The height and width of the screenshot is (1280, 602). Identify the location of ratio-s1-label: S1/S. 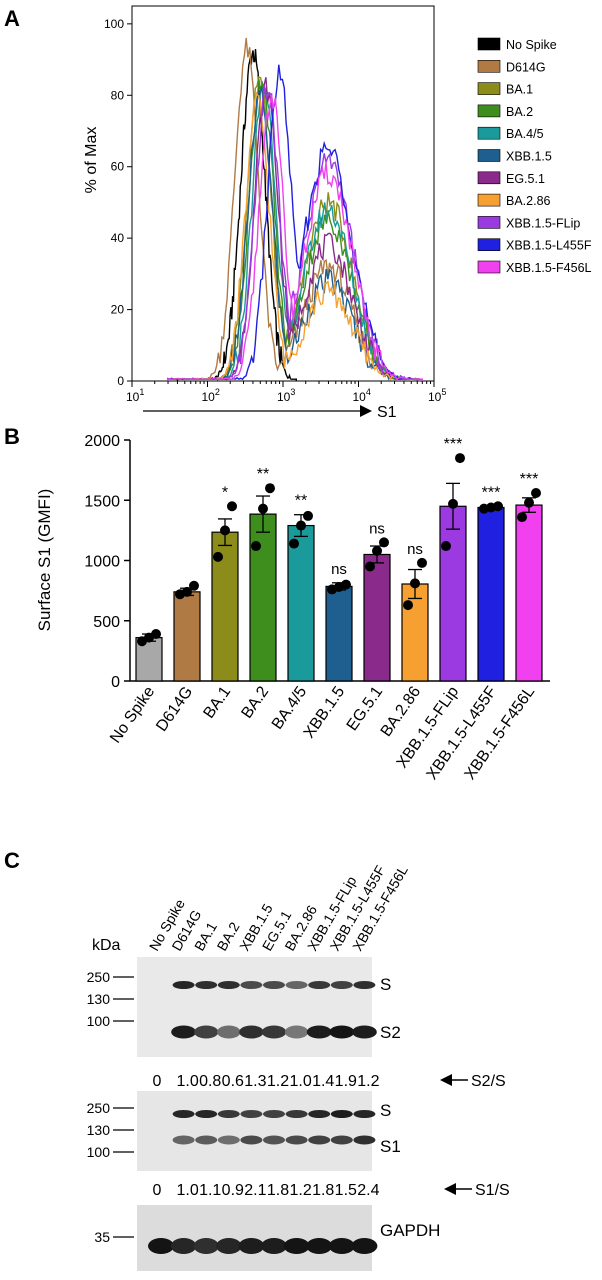
(492, 1190).